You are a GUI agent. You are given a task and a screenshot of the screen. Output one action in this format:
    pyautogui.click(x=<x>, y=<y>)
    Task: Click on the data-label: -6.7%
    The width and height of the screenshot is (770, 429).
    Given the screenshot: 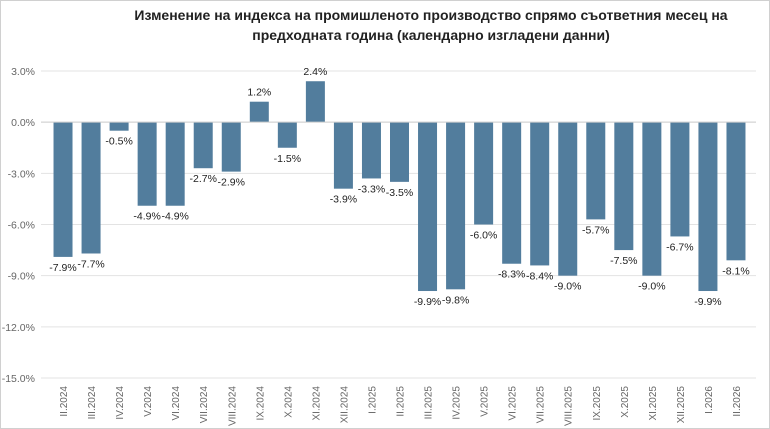 What is the action you would take?
    pyautogui.click(x=679, y=247)
    